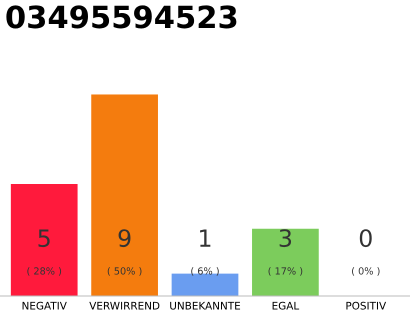  What do you see at coordinates (205, 253) in the screenshot?
I see `data-label: 1 ( 6% )` at bounding box center [205, 253].